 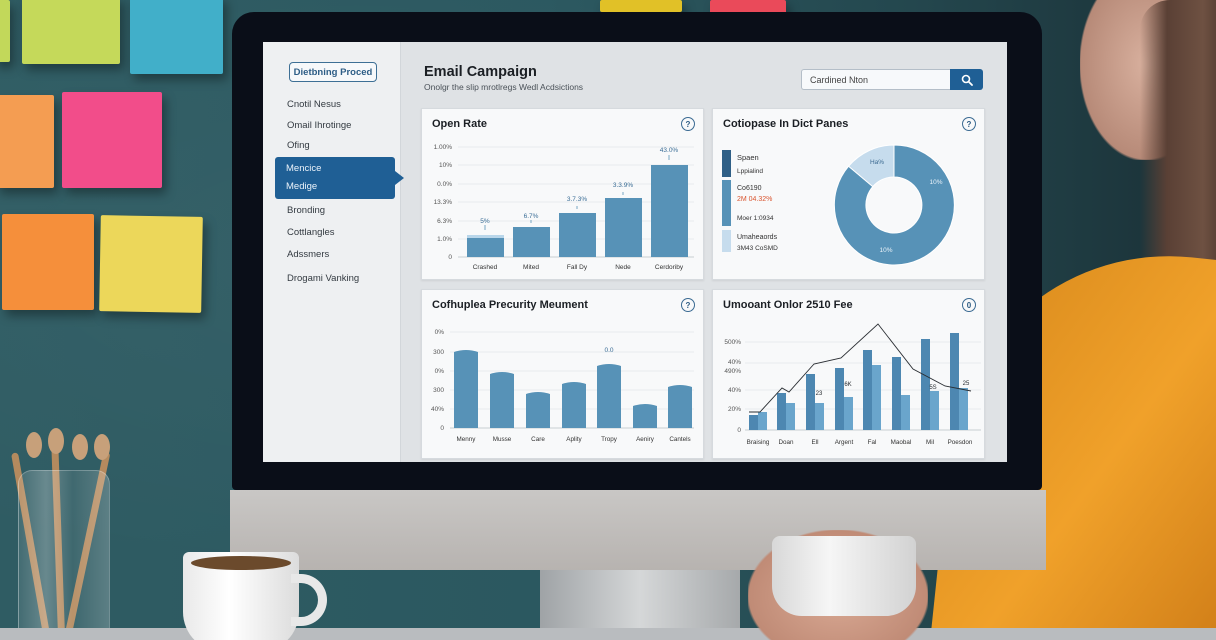 What do you see at coordinates (319, 125) in the screenshot?
I see `sidebar-item-2: Omail Ihrotinge` at bounding box center [319, 125].